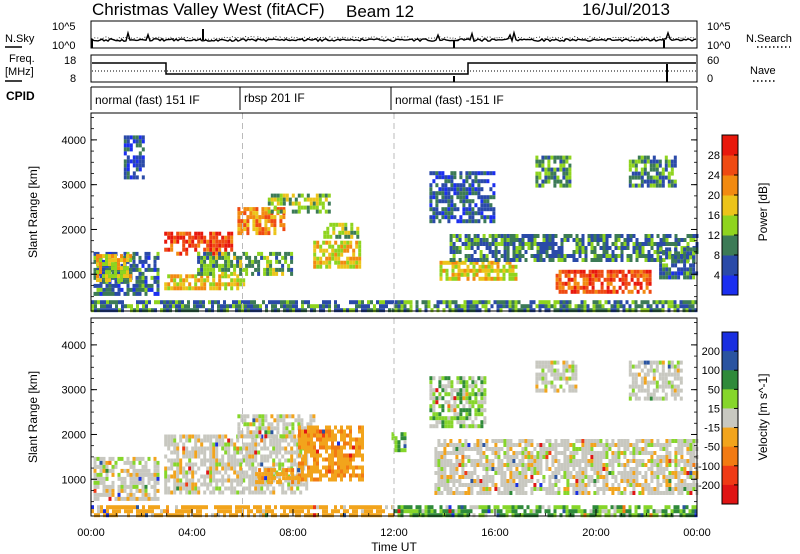 This screenshot has height=554, width=800. What do you see at coordinates (394, 68) in the screenshot?
I see `freq-frame` at bounding box center [394, 68].